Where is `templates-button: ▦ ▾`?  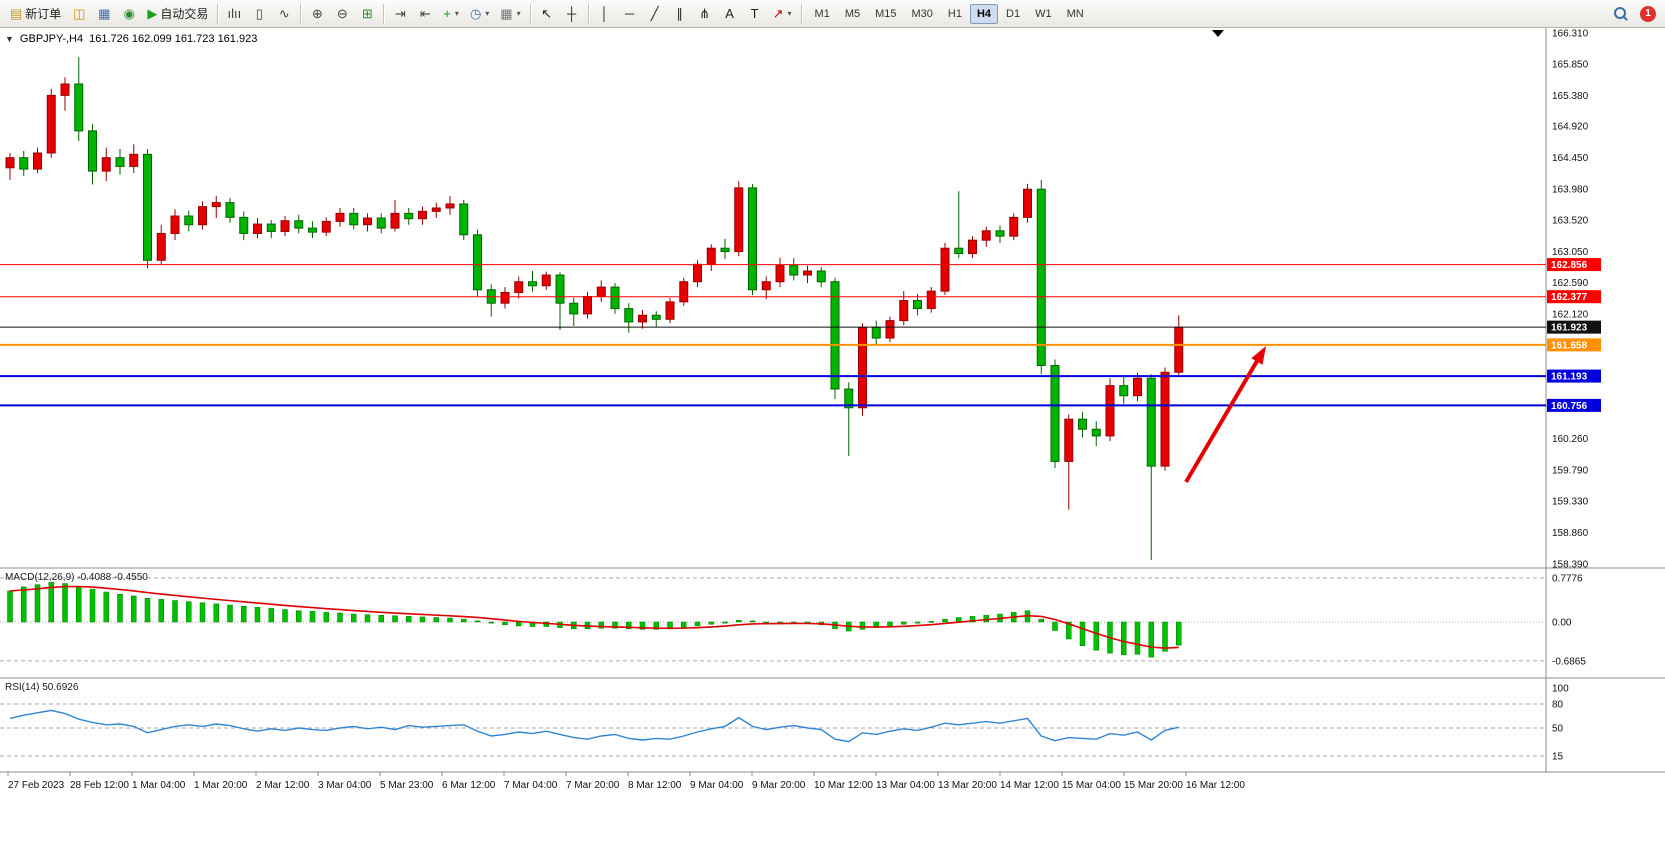 templates-button: ▦ ▾ is located at coordinates (510, 14).